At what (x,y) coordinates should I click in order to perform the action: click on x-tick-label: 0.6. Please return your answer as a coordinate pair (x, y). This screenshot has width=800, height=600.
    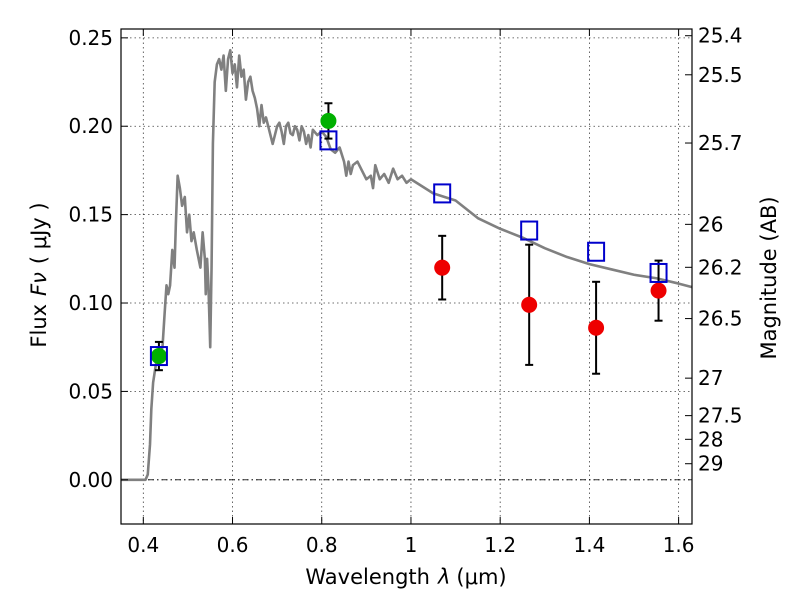
    Looking at the image, I should click on (233, 545).